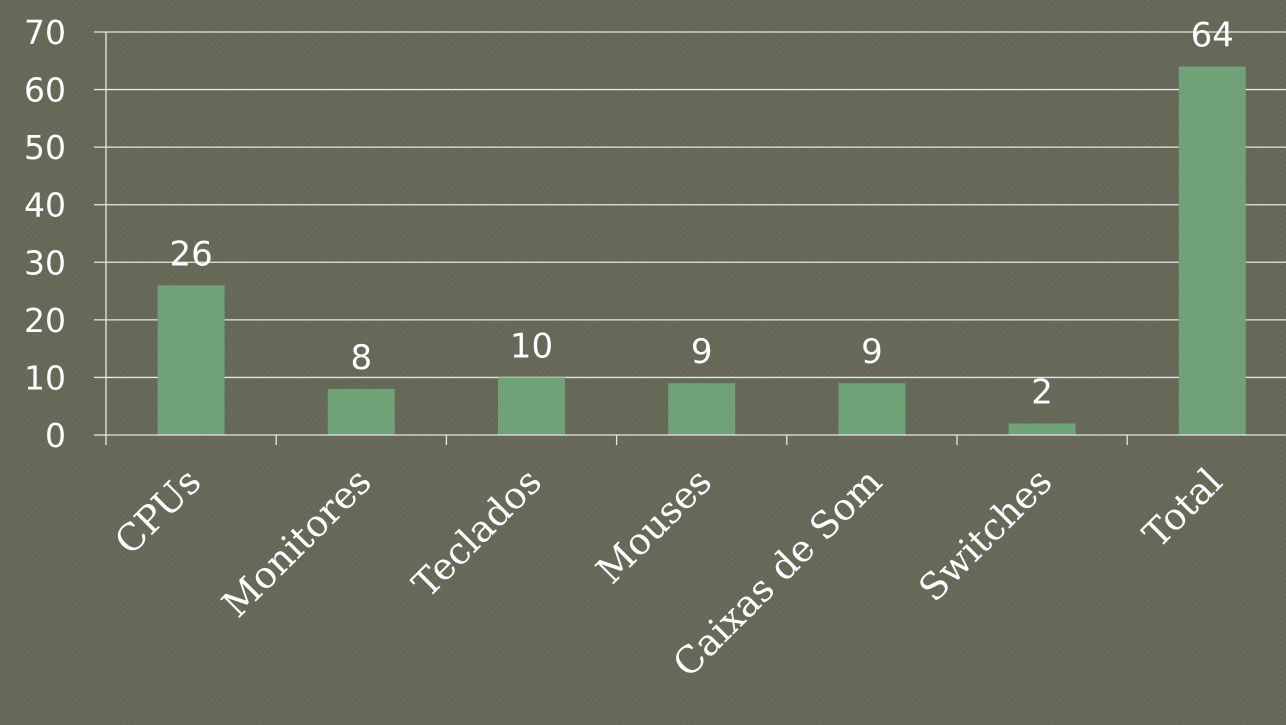  I want to click on bar-switches, so click(1042, 429).